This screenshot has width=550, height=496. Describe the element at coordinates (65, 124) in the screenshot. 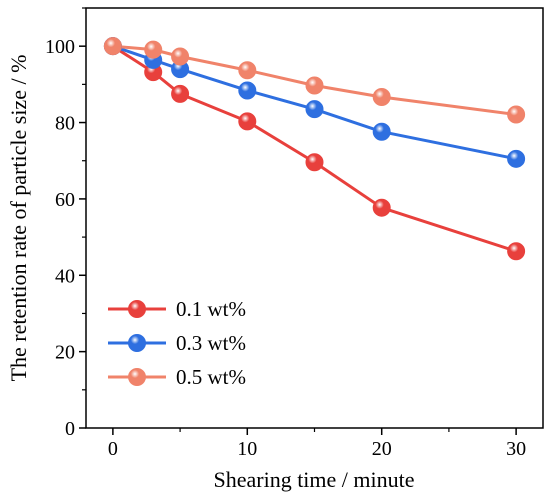

I see `y-tick-label: 80` at that location.